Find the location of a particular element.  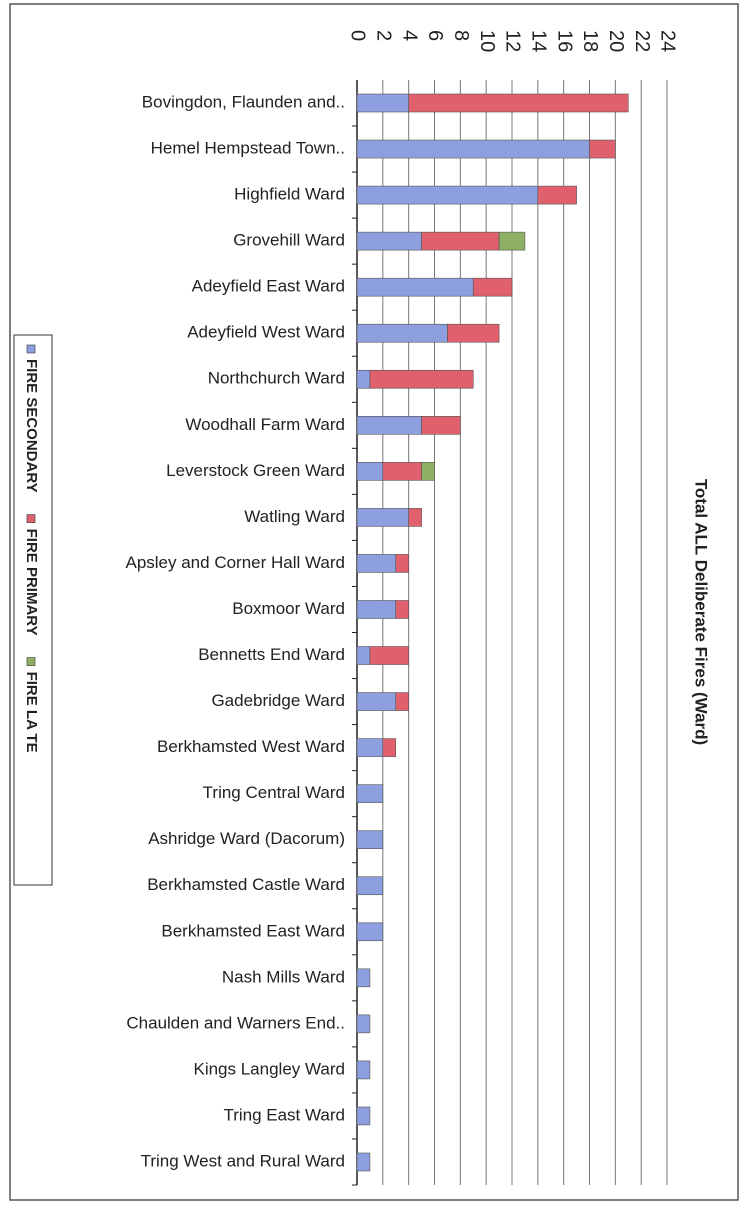

y-tick-label: Adeyfield West Ward is located at coordinates (266, 332).